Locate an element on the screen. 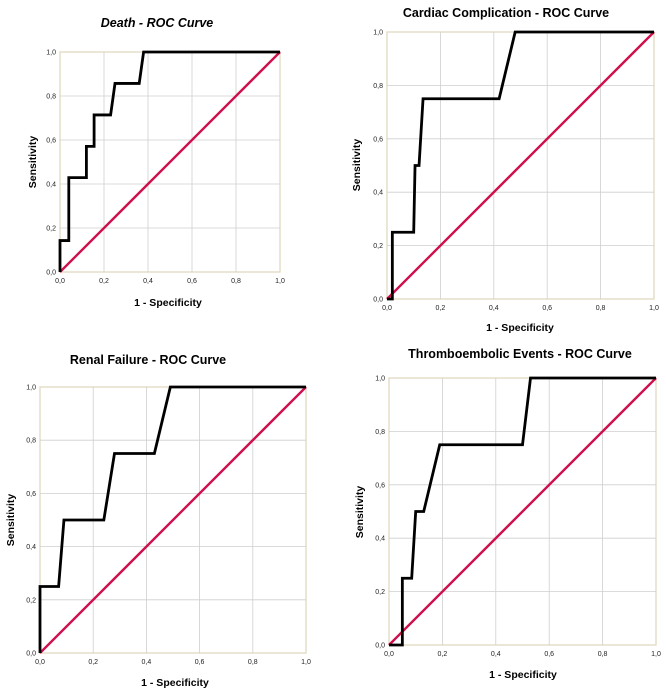 This screenshot has height=693, width=666. roc-curve-line is located at coordinates (169, 161).